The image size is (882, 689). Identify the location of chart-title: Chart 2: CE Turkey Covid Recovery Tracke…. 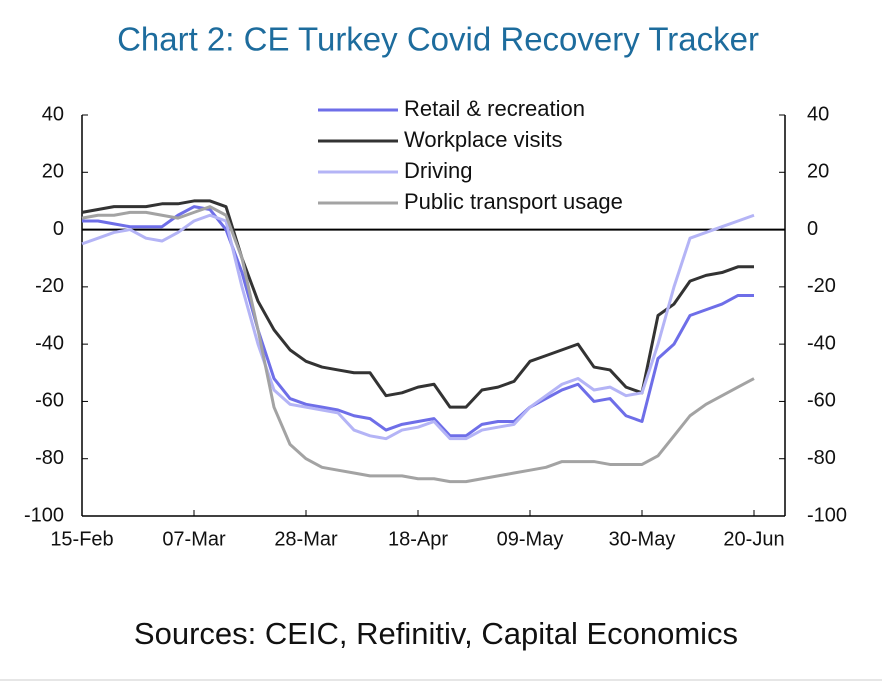
(438, 39).